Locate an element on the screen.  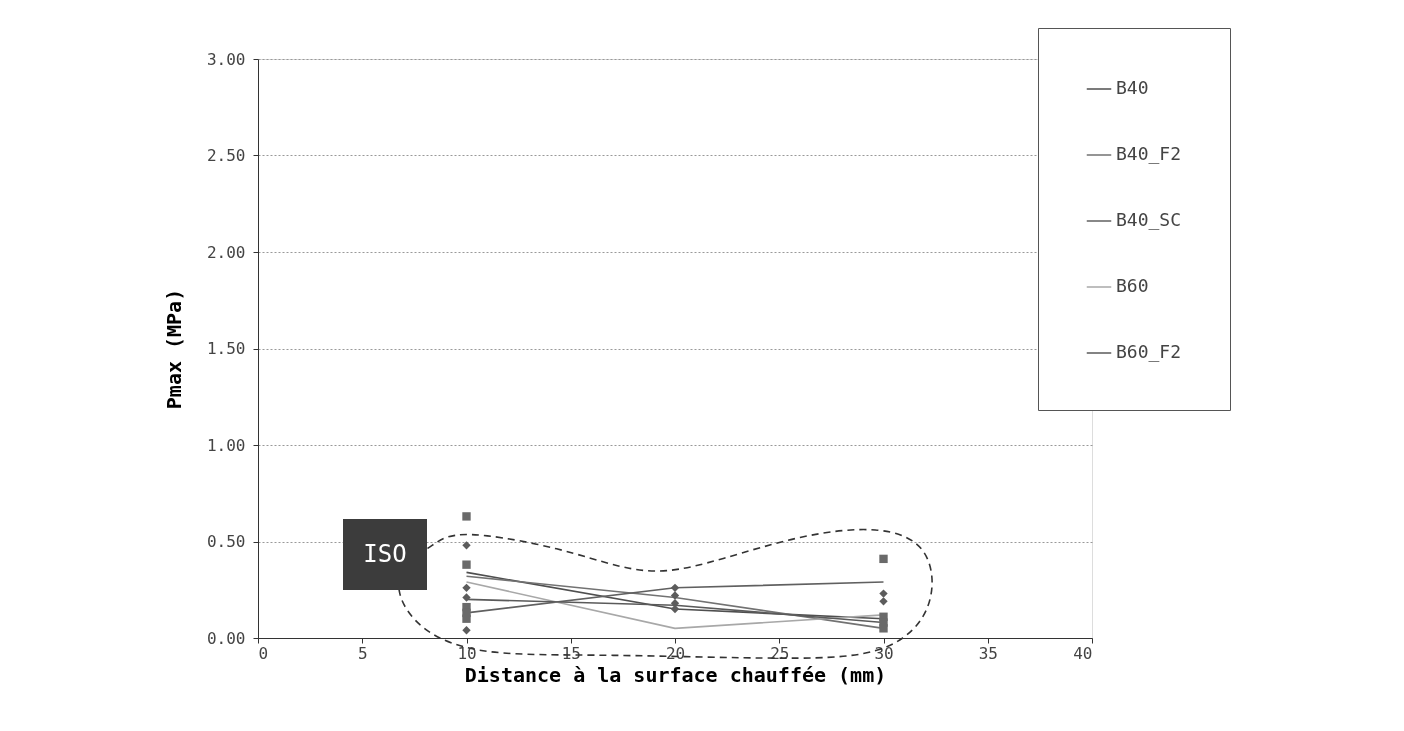
y-tick-label: 2.00 is located at coordinates (226, 252).